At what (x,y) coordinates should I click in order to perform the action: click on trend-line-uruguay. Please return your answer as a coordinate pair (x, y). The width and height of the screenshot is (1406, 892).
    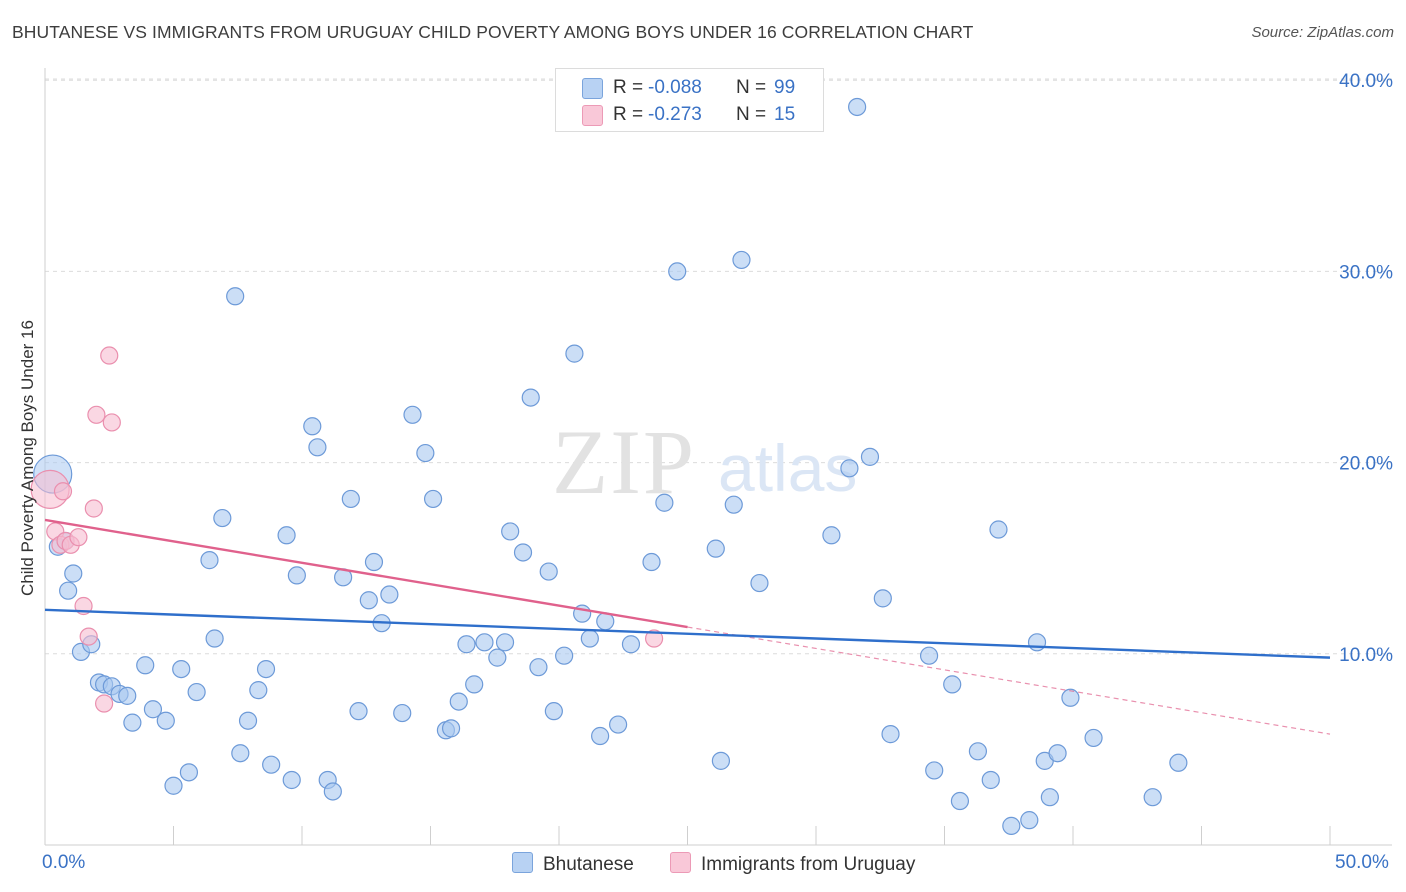
    Looking at the image, I should click on (366, 573).